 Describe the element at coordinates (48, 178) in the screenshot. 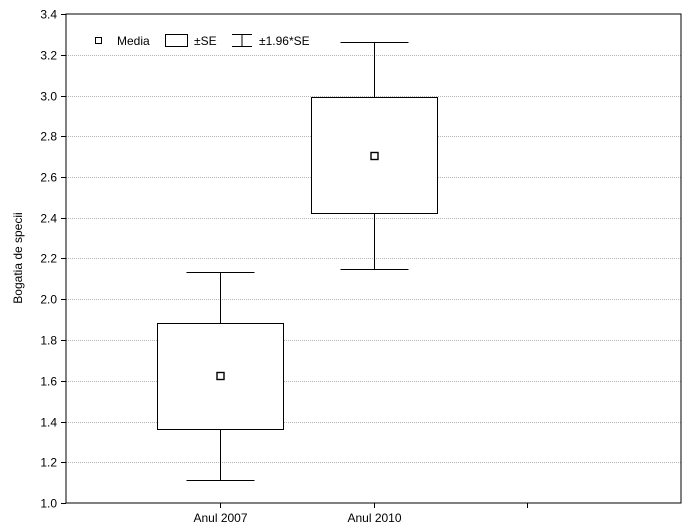

I see `y-tick-label: 2.6` at that location.